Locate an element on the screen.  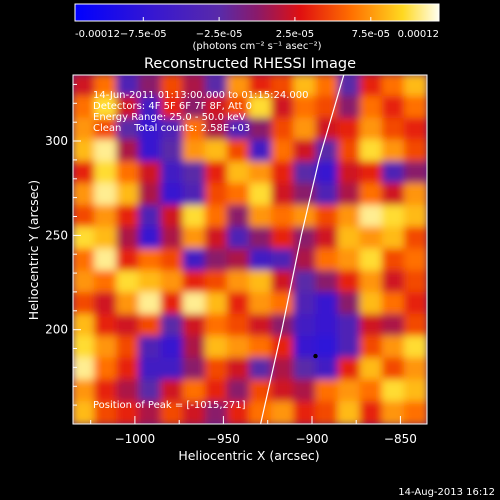
colorbar-tick-label: 2.5e-05 is located at coordinates (295, 34).